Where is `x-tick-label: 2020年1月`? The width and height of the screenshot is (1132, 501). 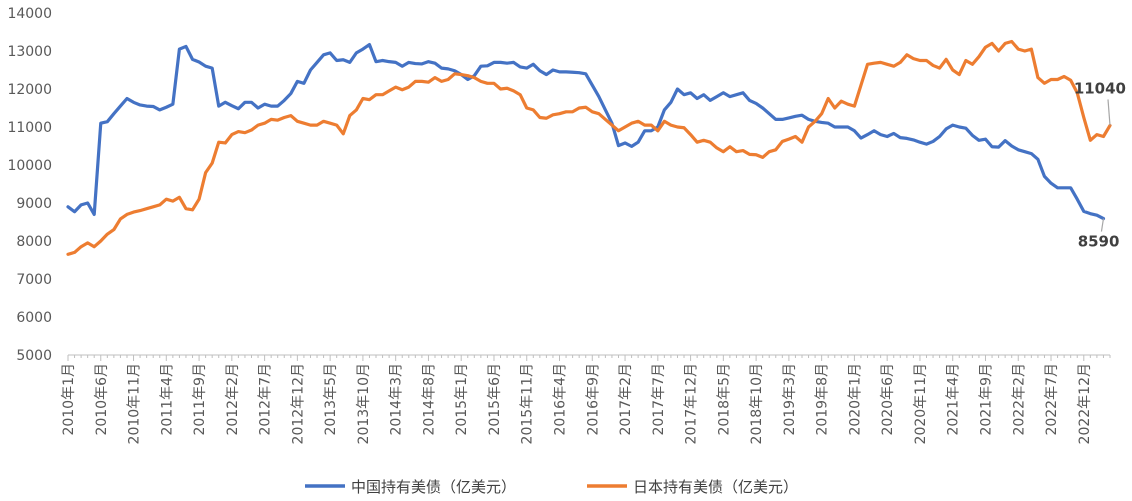 x-tick-label: 2020年1月 is located at coordinates (855, 399).